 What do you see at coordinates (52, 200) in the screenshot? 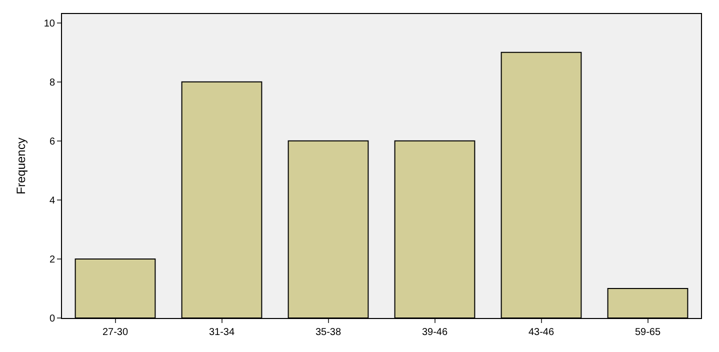
I see `y-tick-label: 4` at bounding box center [52, 200].